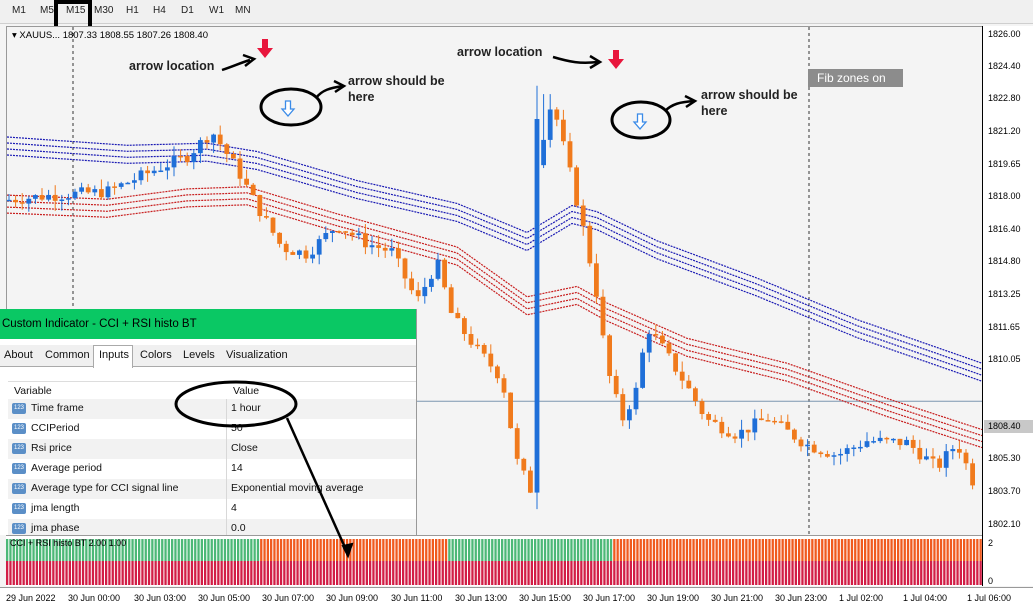 The height and width of the screenshot is (616, 1033). Describe the element at coordinates (132, 10) in the screenshot. I see `timeframe-h1: H1` at that location.